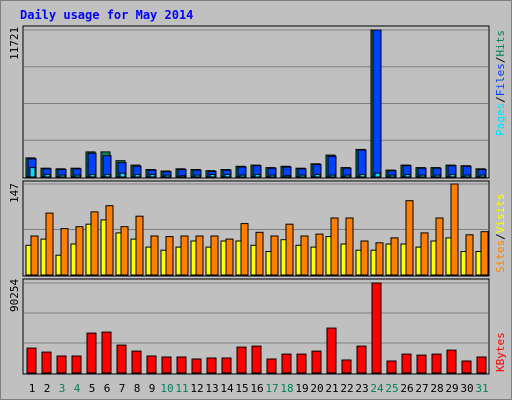 Image resolution: width=512 pixels, height=400 pixels. Describe the element at coordinates (500, 214) in the screenshot. I see `legend-visits: Visits` at that location.